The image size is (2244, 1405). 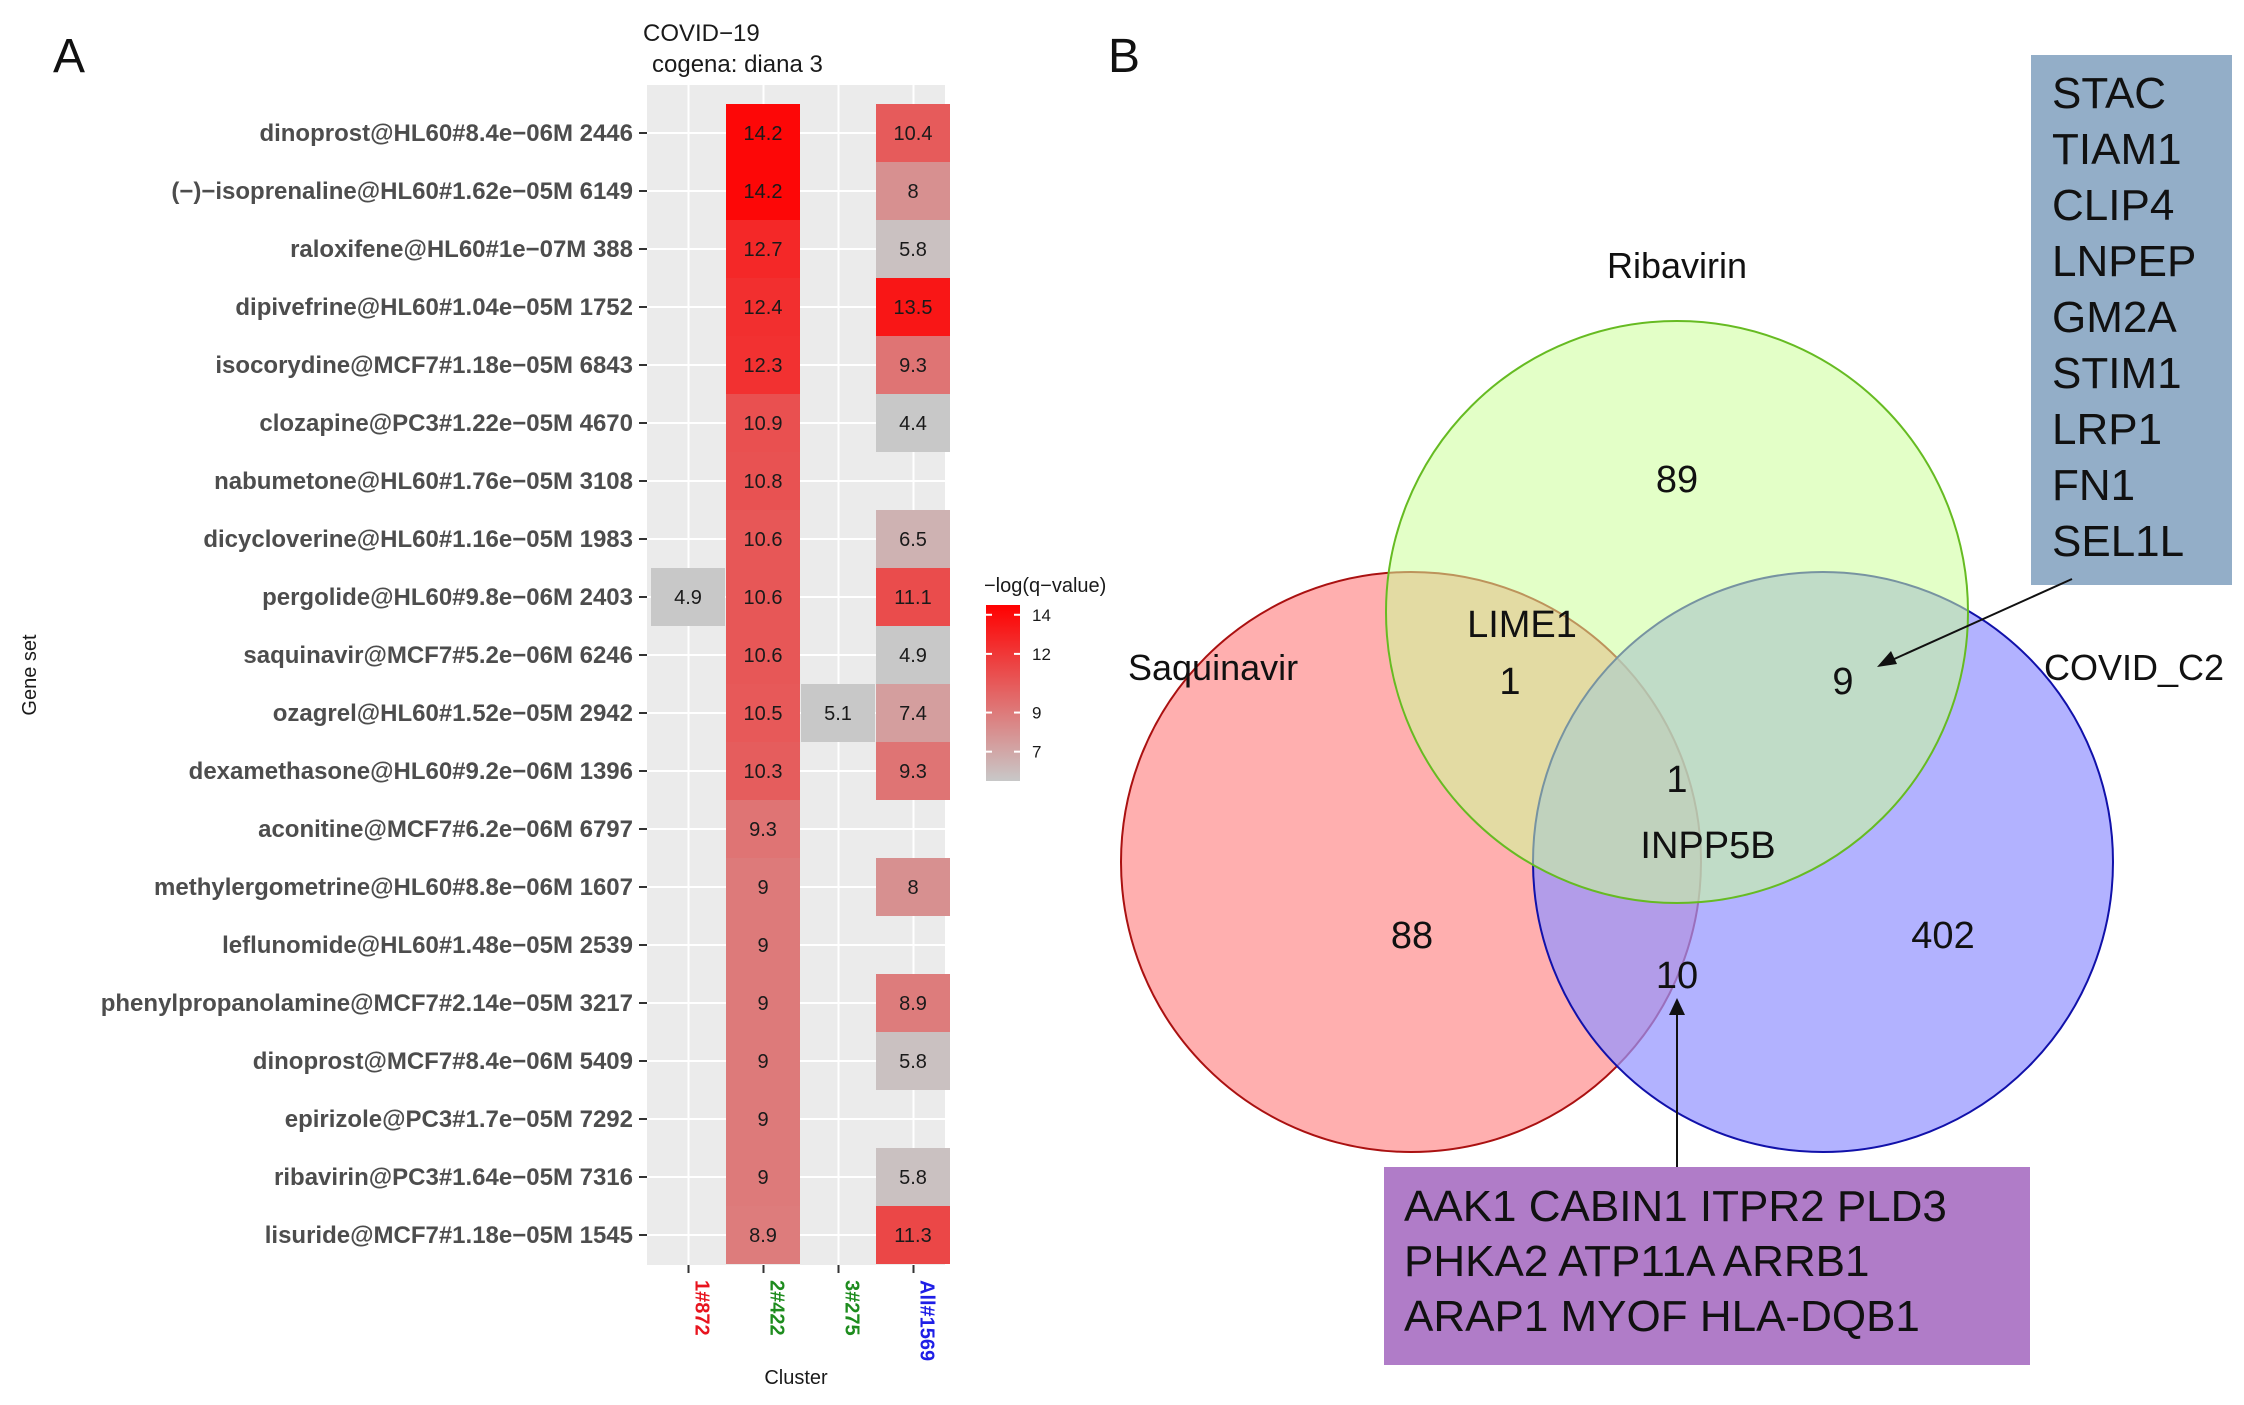 What do you see at coordinates (453, 1177) in the screenshot?
I see `row-label: ribavirin@PC3#1.64e−05M 7316` at bounding box center [453, 1177].